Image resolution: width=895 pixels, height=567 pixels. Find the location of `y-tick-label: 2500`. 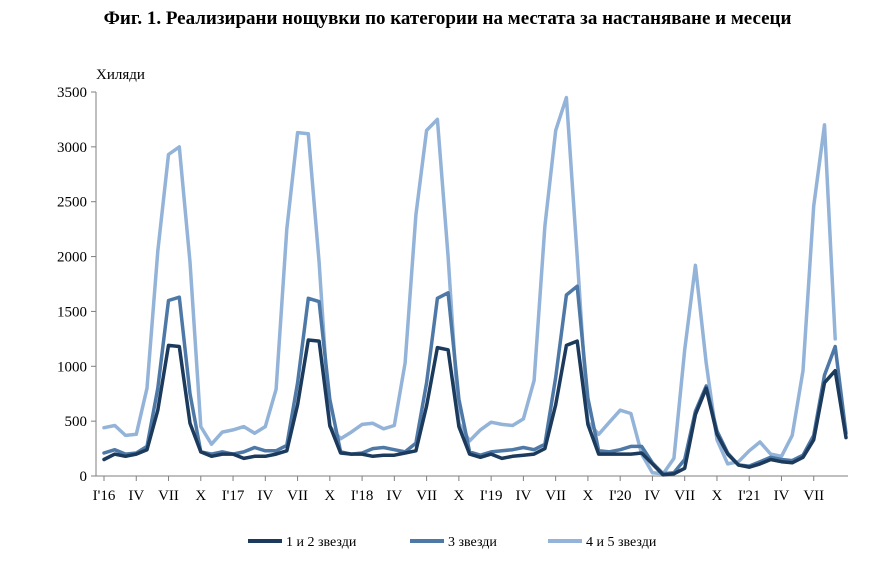

y-tick-label: 2500 is located at coordinates (72, 203).